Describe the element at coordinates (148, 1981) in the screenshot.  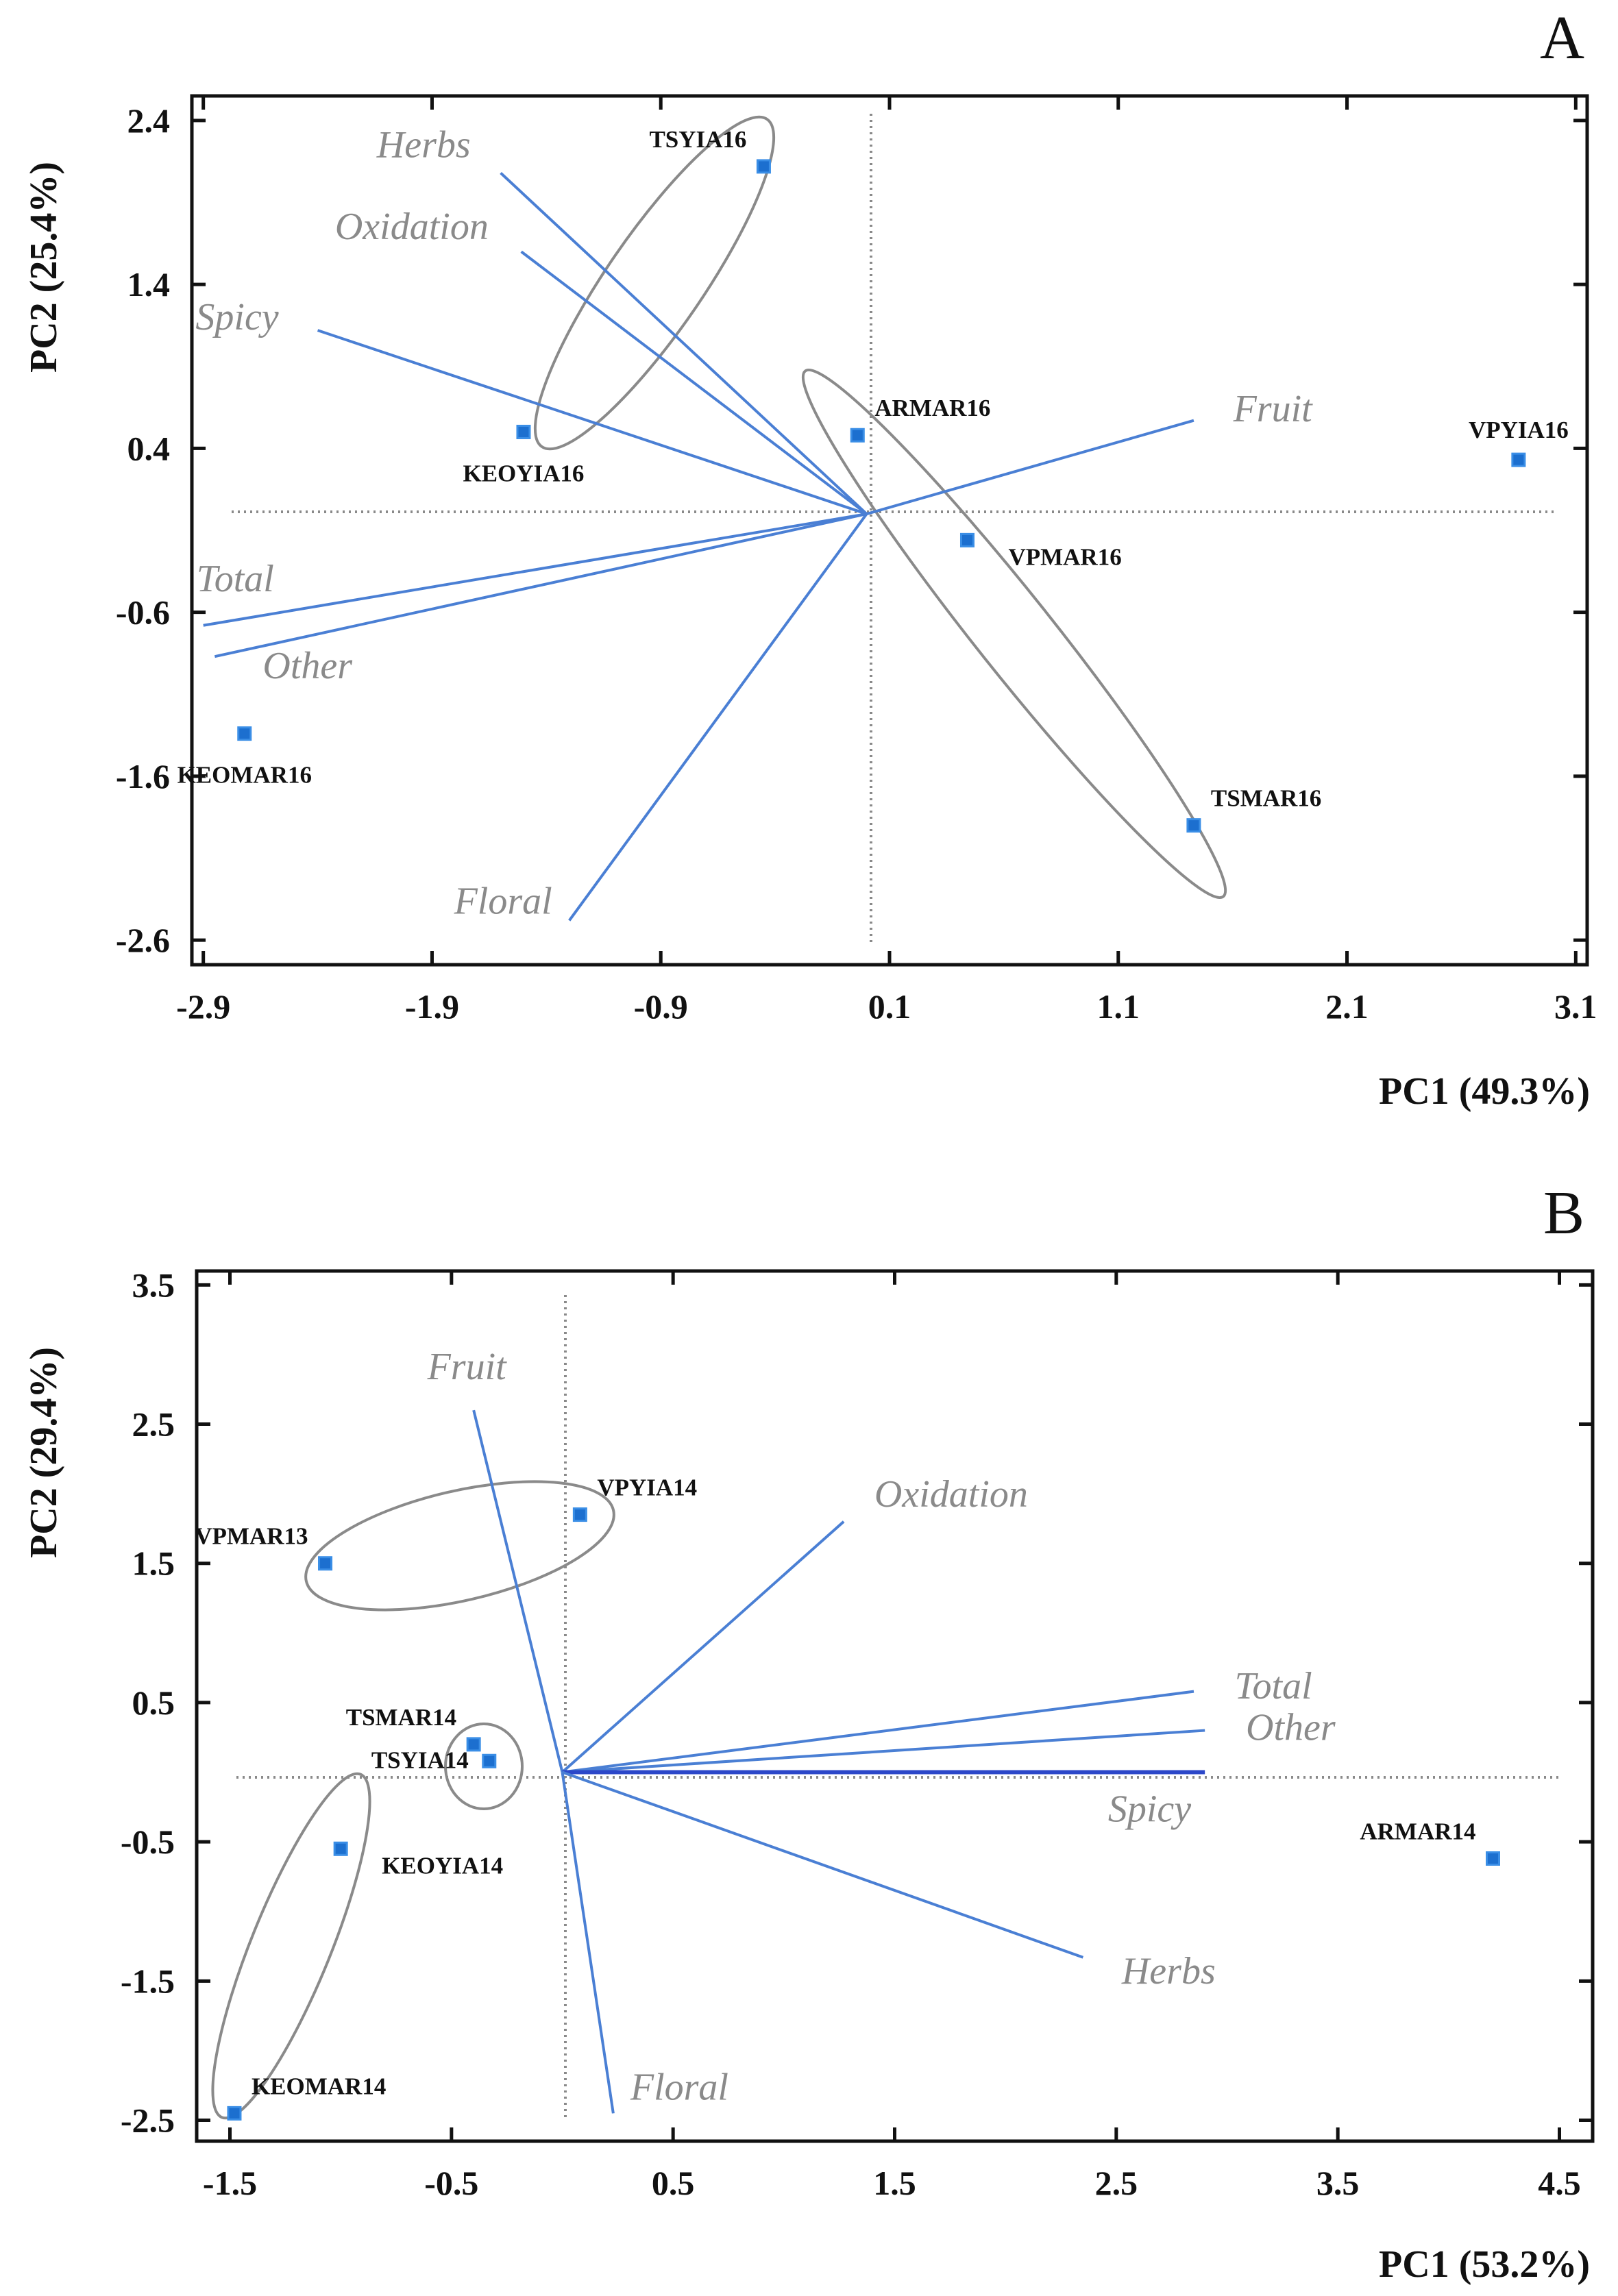
I see `y-tick-label: -1.5` at that location.